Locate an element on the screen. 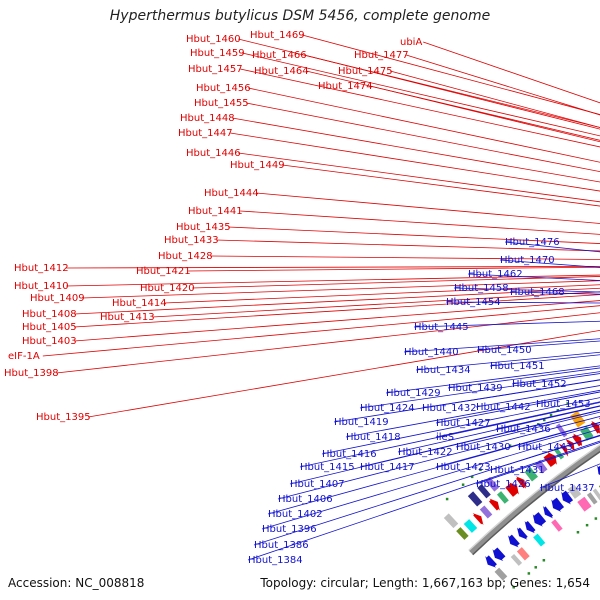  forward-gene-label: Hbut_1420 is located at coordinates (167, 288).